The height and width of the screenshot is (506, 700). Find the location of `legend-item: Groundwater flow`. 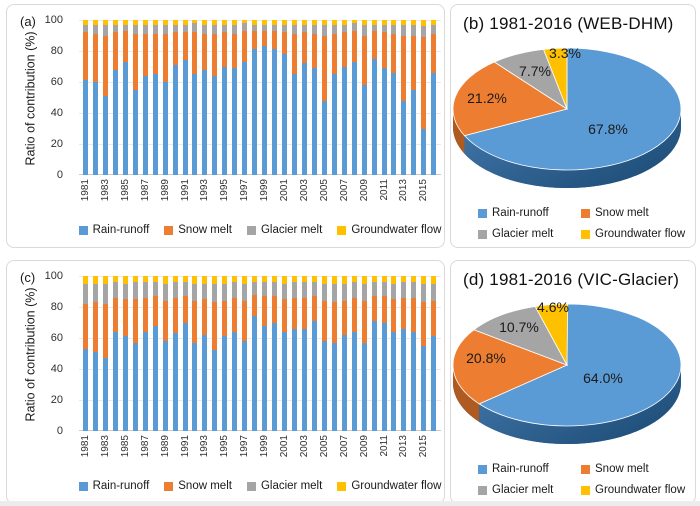

legend-item: Groundwater flow is located at coordinates (389, 230).